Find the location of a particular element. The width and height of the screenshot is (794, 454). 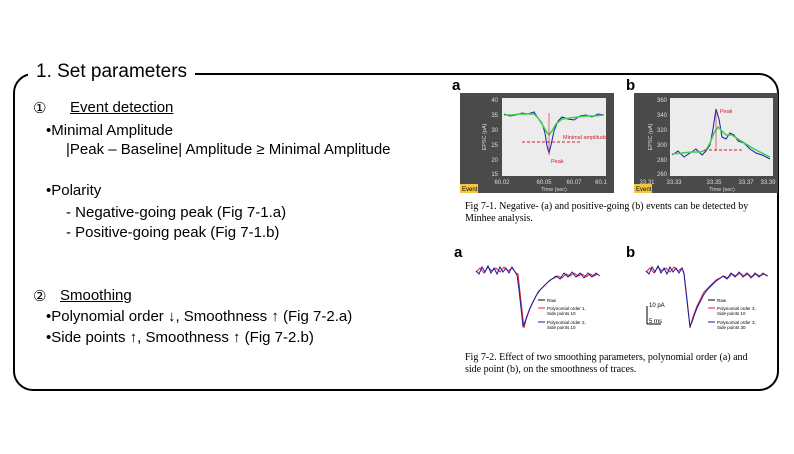

fig1-b-ytick: 280 is located at coordinates (662, 161).